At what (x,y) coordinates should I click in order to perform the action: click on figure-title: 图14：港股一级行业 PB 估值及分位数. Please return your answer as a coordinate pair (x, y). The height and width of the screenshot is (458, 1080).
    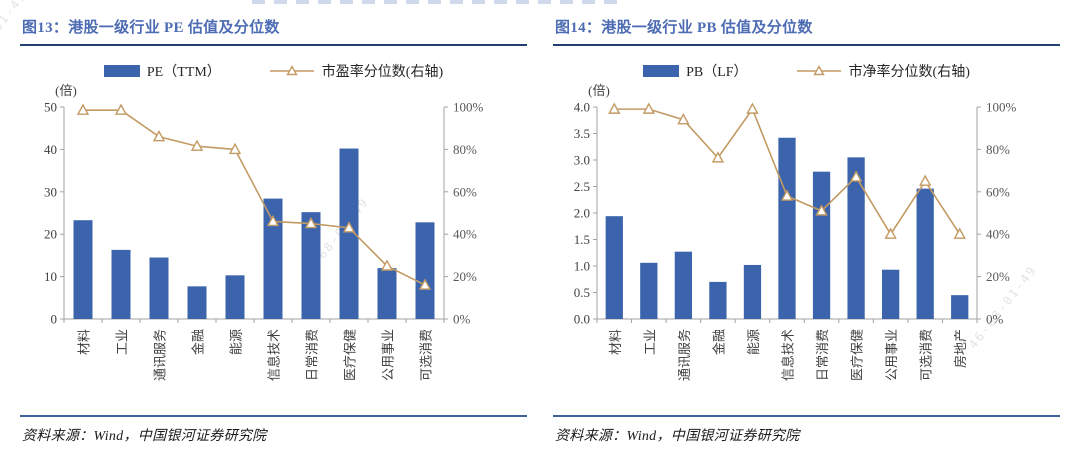
    Looking at the image, I should click on (684, 28).